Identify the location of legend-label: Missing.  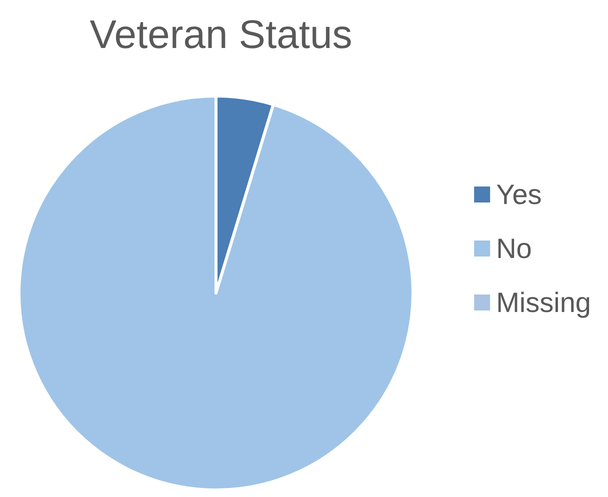
(544, 302).